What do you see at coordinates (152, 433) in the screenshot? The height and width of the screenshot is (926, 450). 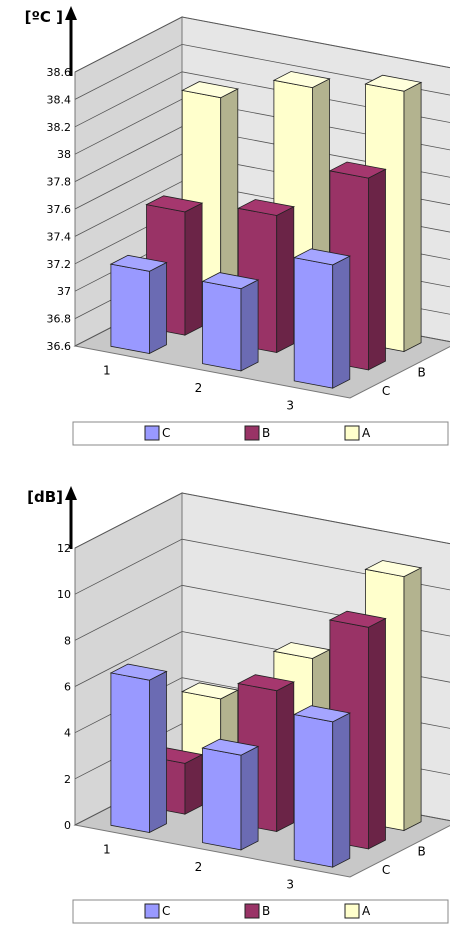 I see `0-legend-swatch-C` at bounding box center [152, 433].